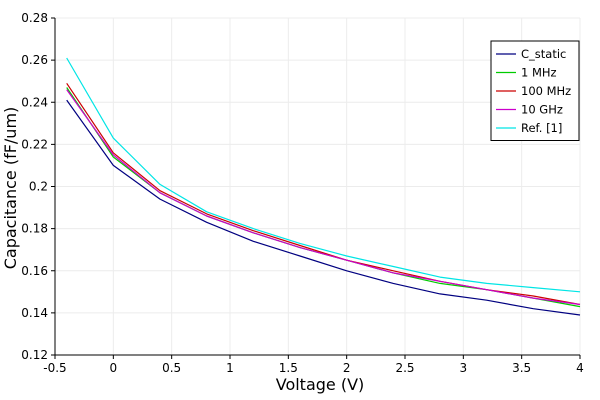 Image resolution: width=600 pixels, height=400 pixels. What do you see at coordinates (546, 91) in the screenshot?
I see `legend-label-100-mhz: 100 MHz` at bounding box center [546, 91].